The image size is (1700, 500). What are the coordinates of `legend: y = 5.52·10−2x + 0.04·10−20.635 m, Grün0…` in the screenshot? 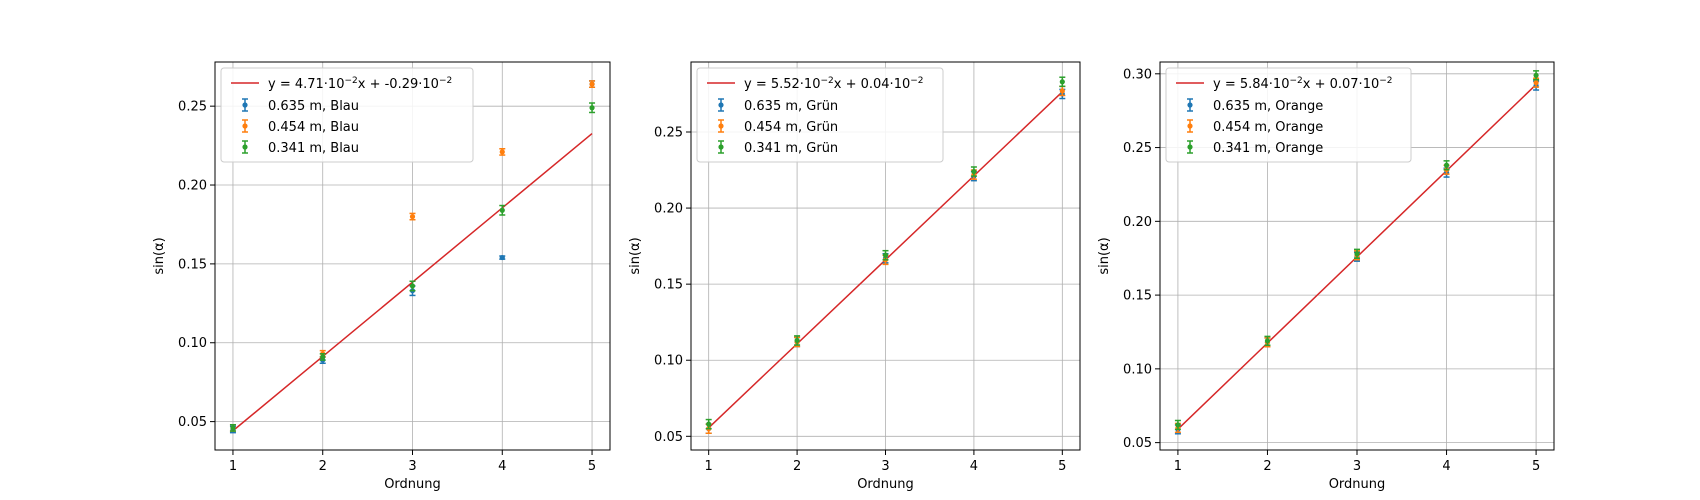 It's located at (820, 115).